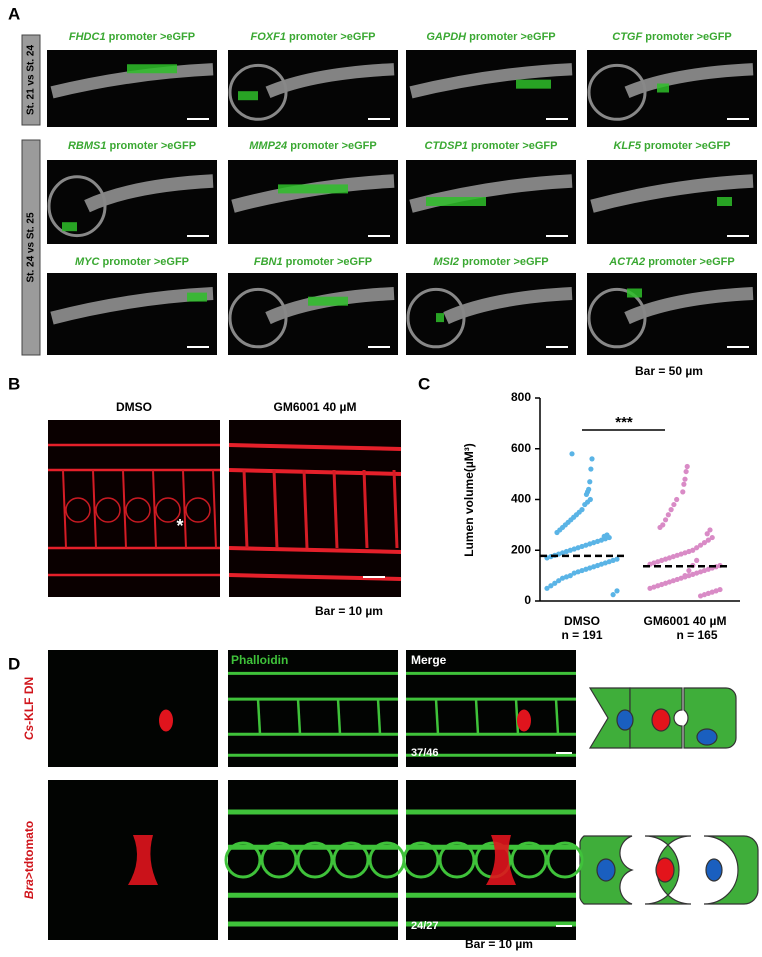  I want to click on cell-diagram, so click(669, 796).